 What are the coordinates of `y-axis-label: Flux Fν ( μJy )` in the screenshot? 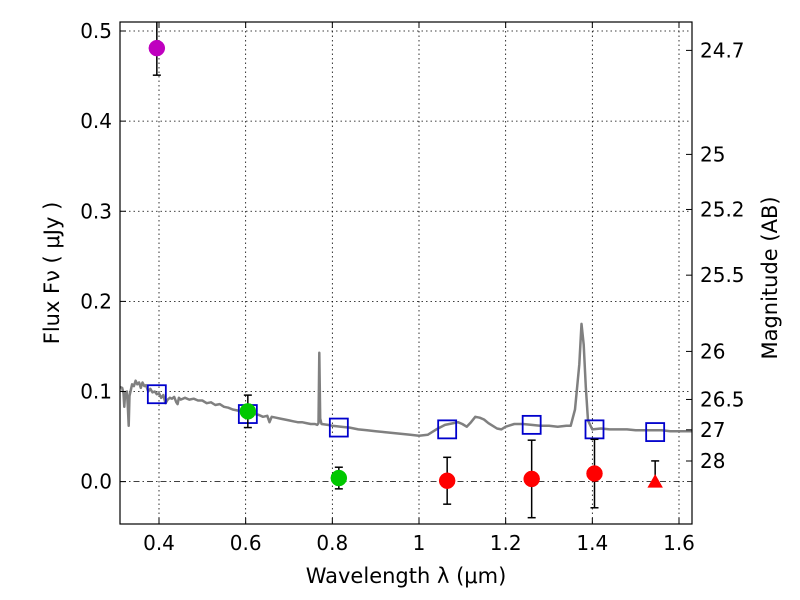 It's located at (52, 273).